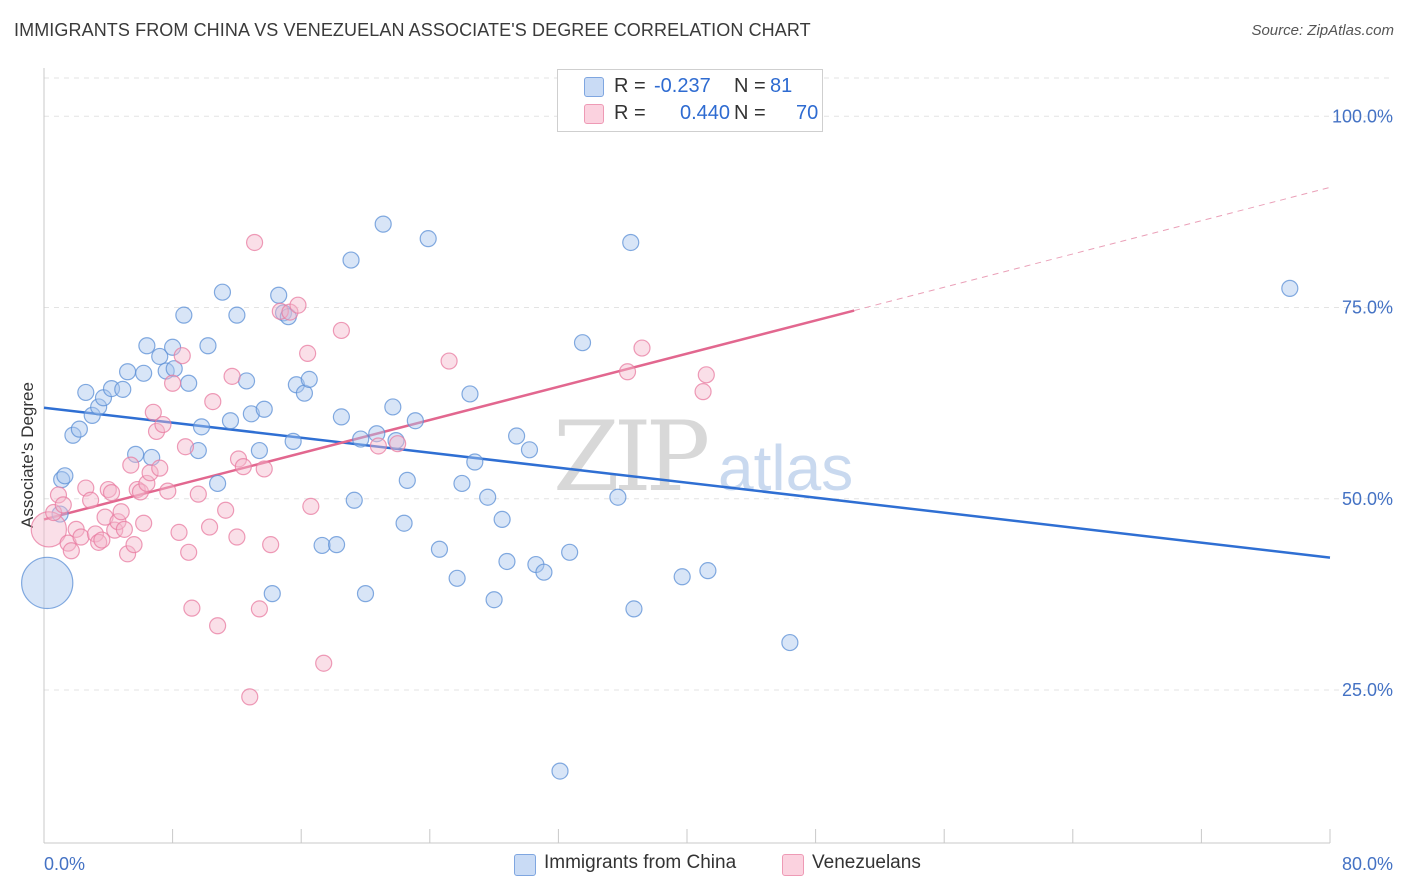 The image size is (1406, 892). Describe the element at coordinates (690, 100) in the screenshot. I see `legend: R = -0.237 N = 81 R = 0.440 N = 70` at that location.